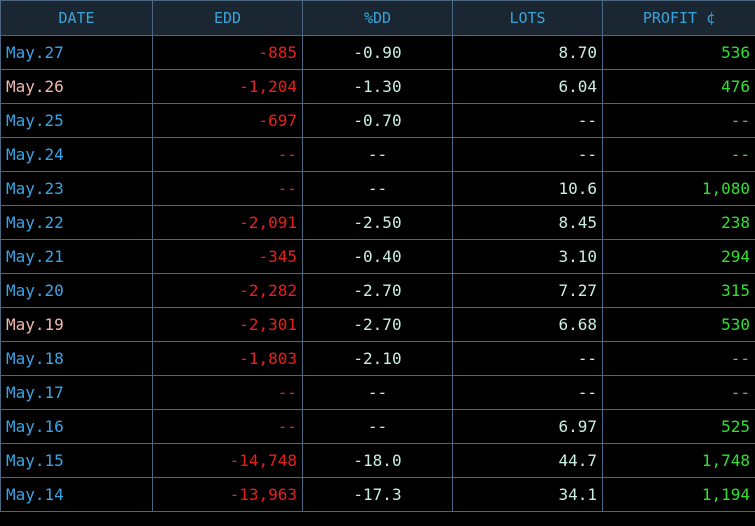 This screenshot has height=526, width=755. Describe the element at coordinates (227, 324) in the screenshot. I see `edd-cell: -2,301` at that location.